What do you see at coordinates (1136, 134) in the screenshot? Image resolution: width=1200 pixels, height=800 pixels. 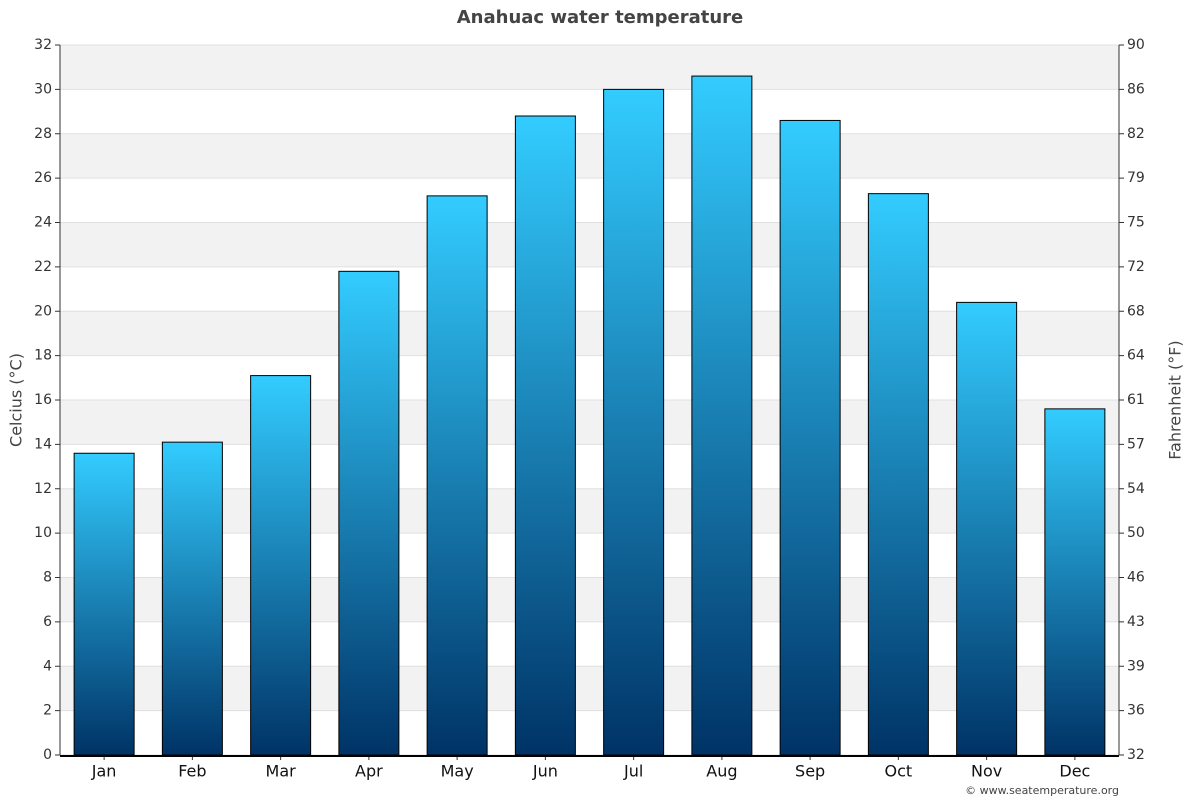 I see `y2-tick-label: 82` at bounding box center [1136, 134].